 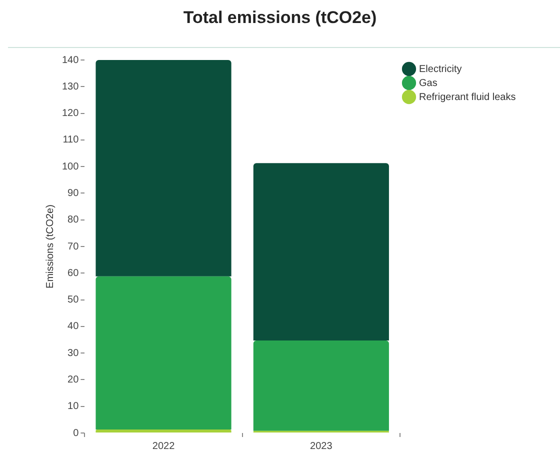 I want to click on y-tick-label: 40, so click(x=74, y=326).